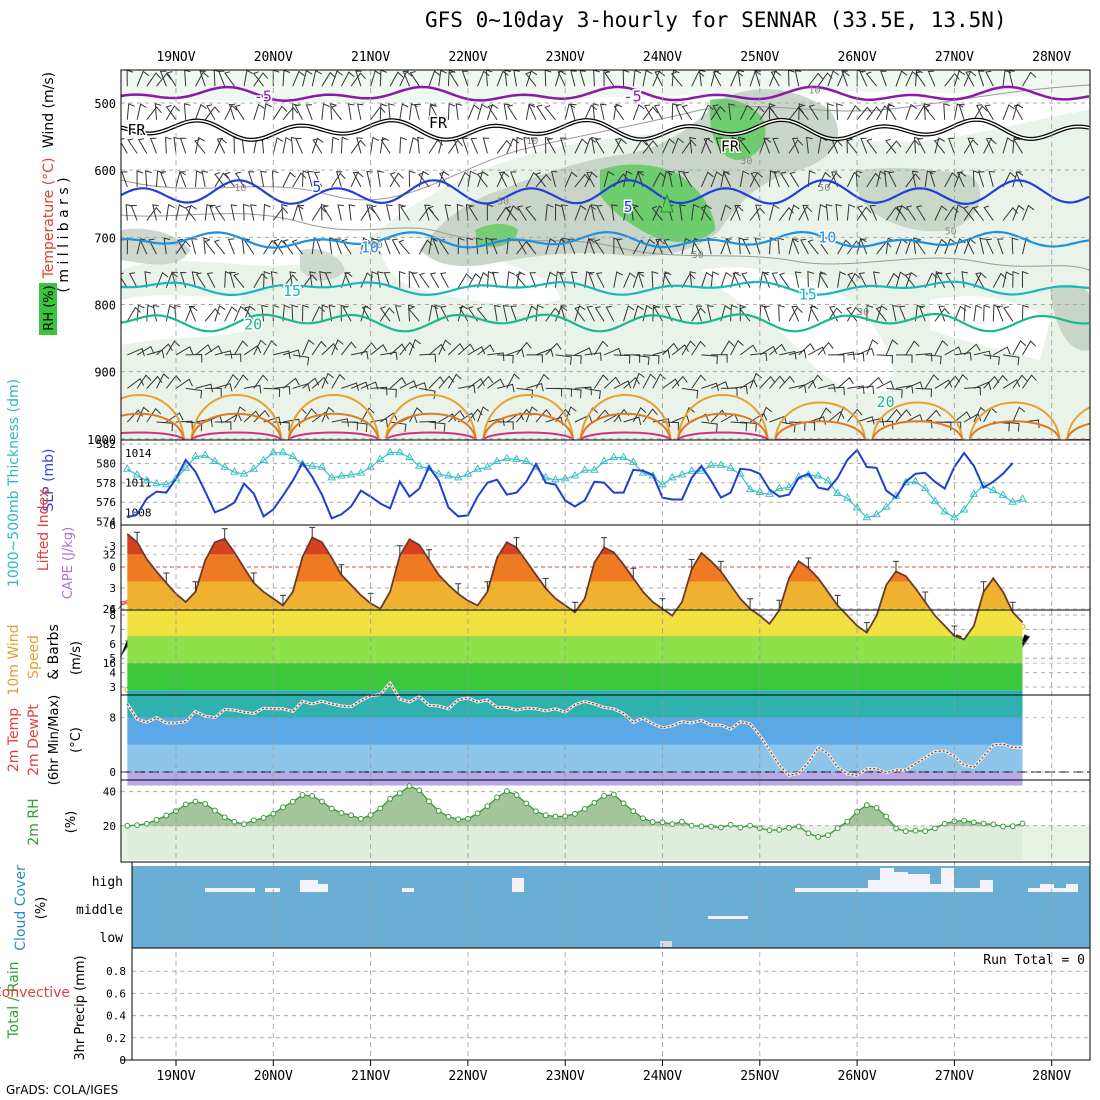 The height and width of the screenshot is (1100, 1100). What do you see at coordinates (136, 130) in the screenshot?
I see `isotherm-label: FR` at bounding box center [136, 130].